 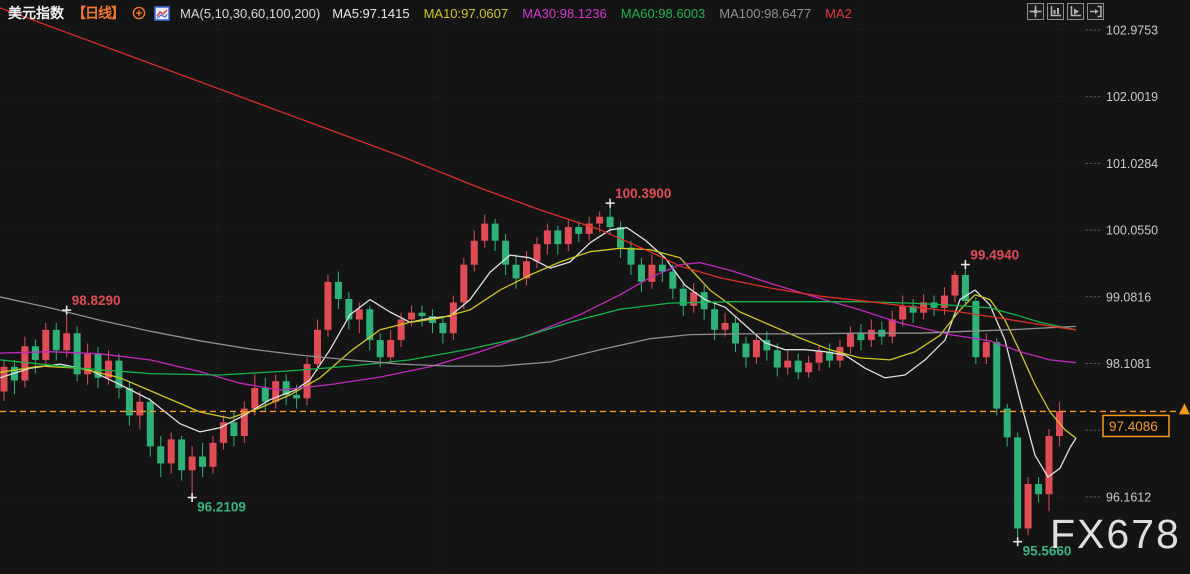 What do you see at coordinates (643, 193) in the screenshot?
I see `extreme-price-label: 100.3900` at bounding box center [643, 193].